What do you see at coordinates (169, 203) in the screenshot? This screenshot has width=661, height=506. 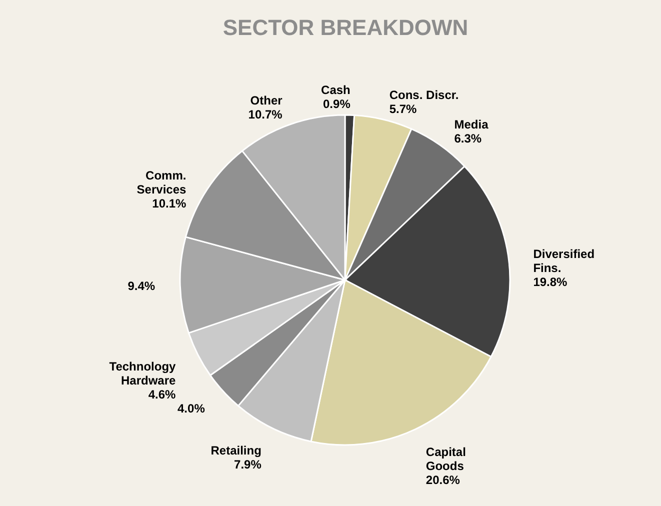 I see `data-label: 10.1%` at bounding box center [169, 203].